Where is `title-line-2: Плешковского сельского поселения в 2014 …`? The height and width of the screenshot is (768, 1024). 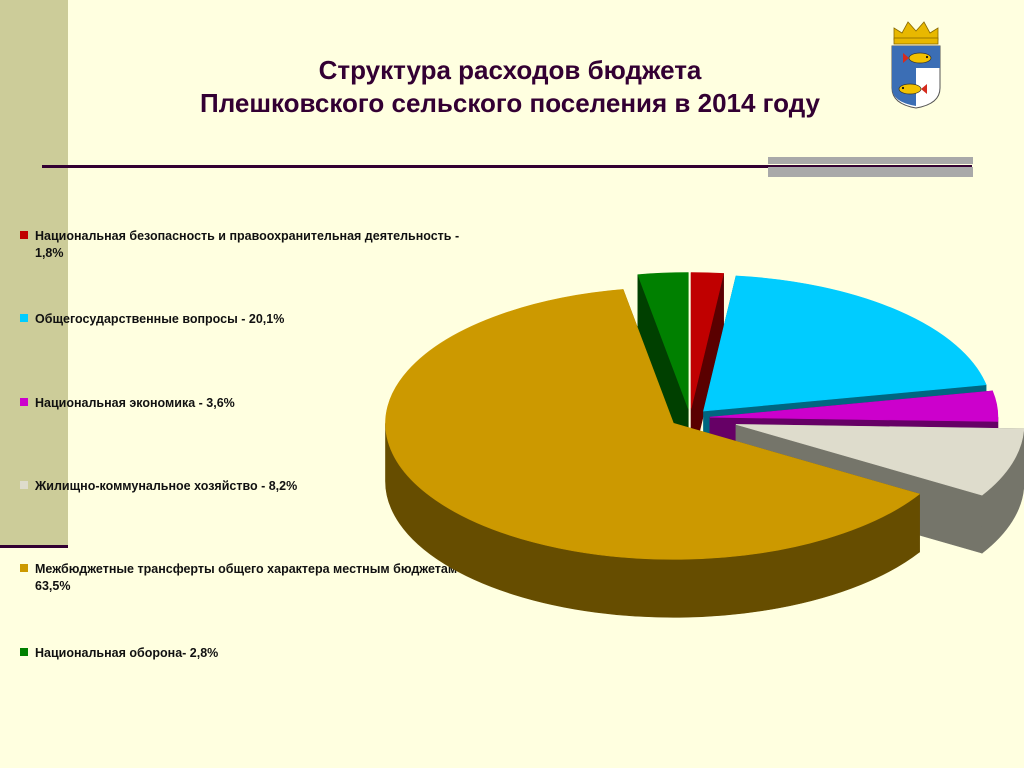 title-line-2: Плешковского сельского поселения в 2014 … is located at coordinates (510, 103).